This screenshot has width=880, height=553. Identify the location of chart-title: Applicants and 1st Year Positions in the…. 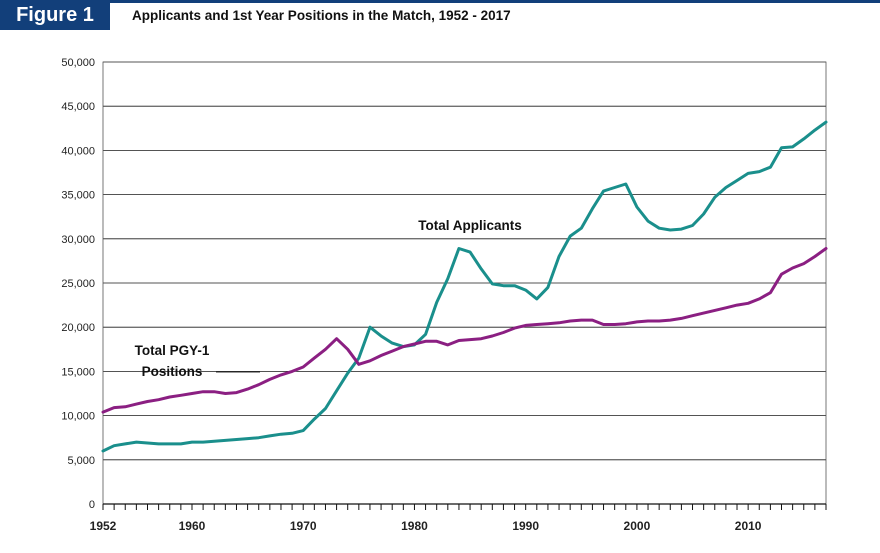
(321, 15).